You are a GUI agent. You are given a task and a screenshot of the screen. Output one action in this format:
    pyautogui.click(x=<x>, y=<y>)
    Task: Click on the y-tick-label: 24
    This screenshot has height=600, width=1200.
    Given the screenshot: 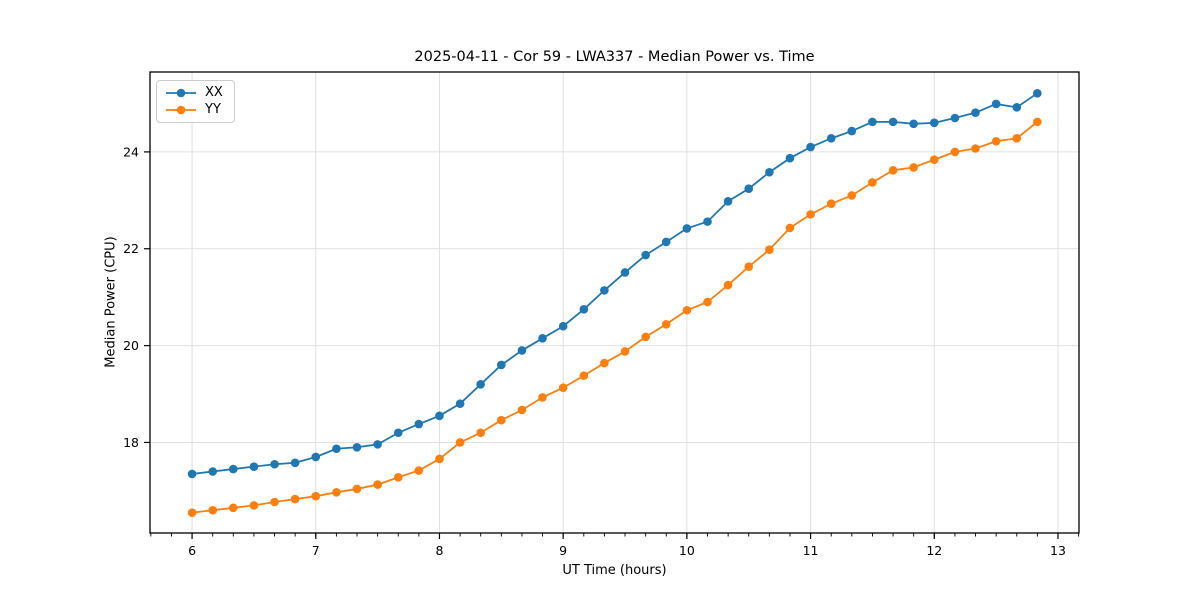 What is the action you would take?
    pyautogui.click(x=131, y=151)
    